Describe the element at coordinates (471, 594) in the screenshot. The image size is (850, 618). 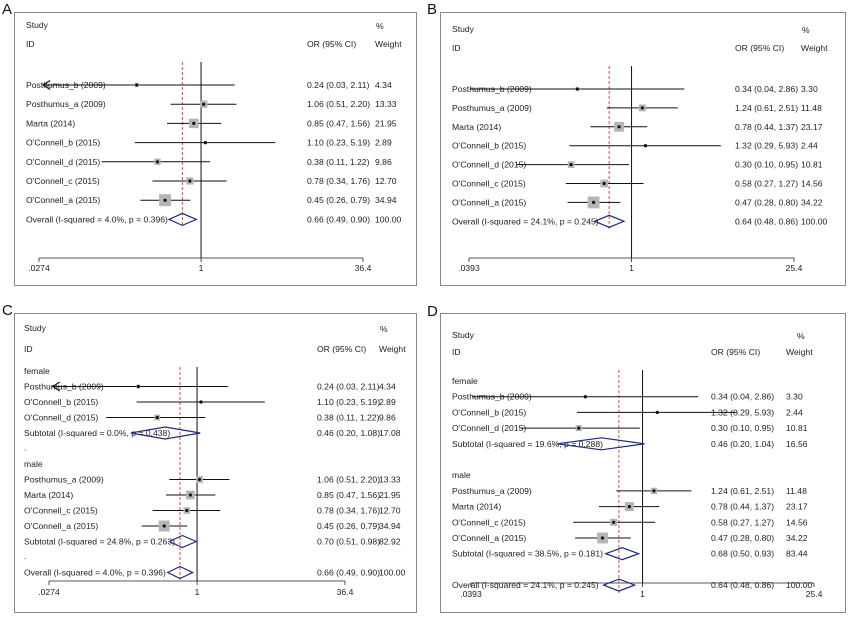
I see `x-tick-label: .0393` at that location.